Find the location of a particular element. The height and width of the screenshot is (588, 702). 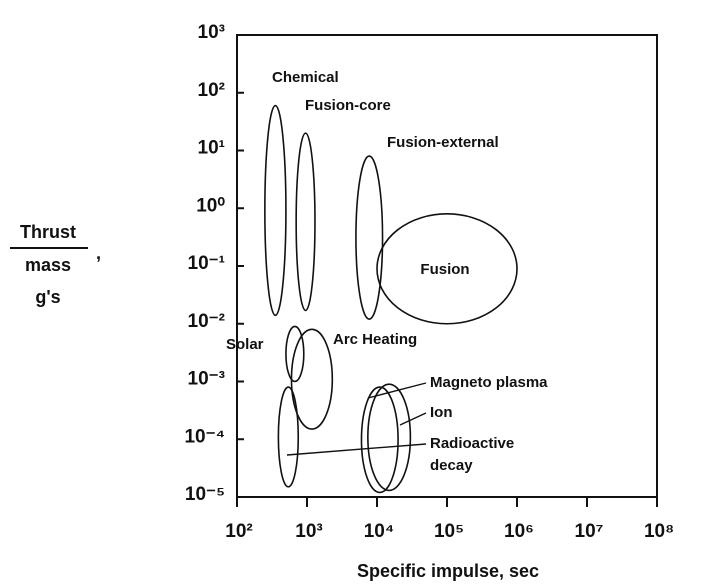

region-label: Chemical is located at coordinates (305, 77).